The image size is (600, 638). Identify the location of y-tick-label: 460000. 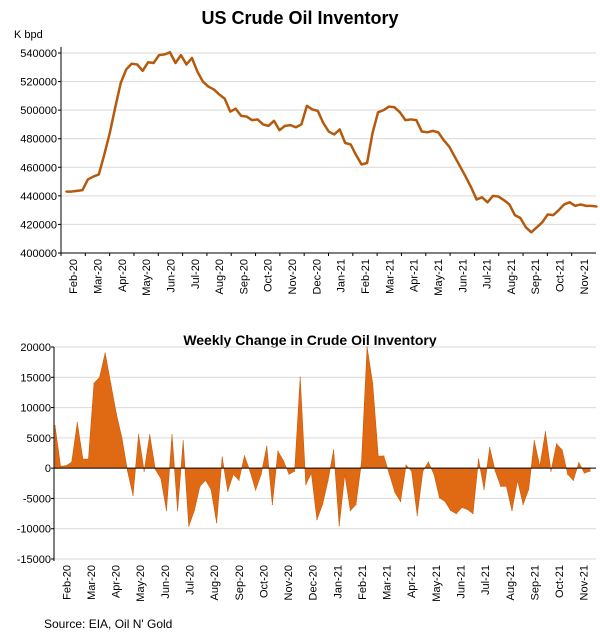
(38, 168).